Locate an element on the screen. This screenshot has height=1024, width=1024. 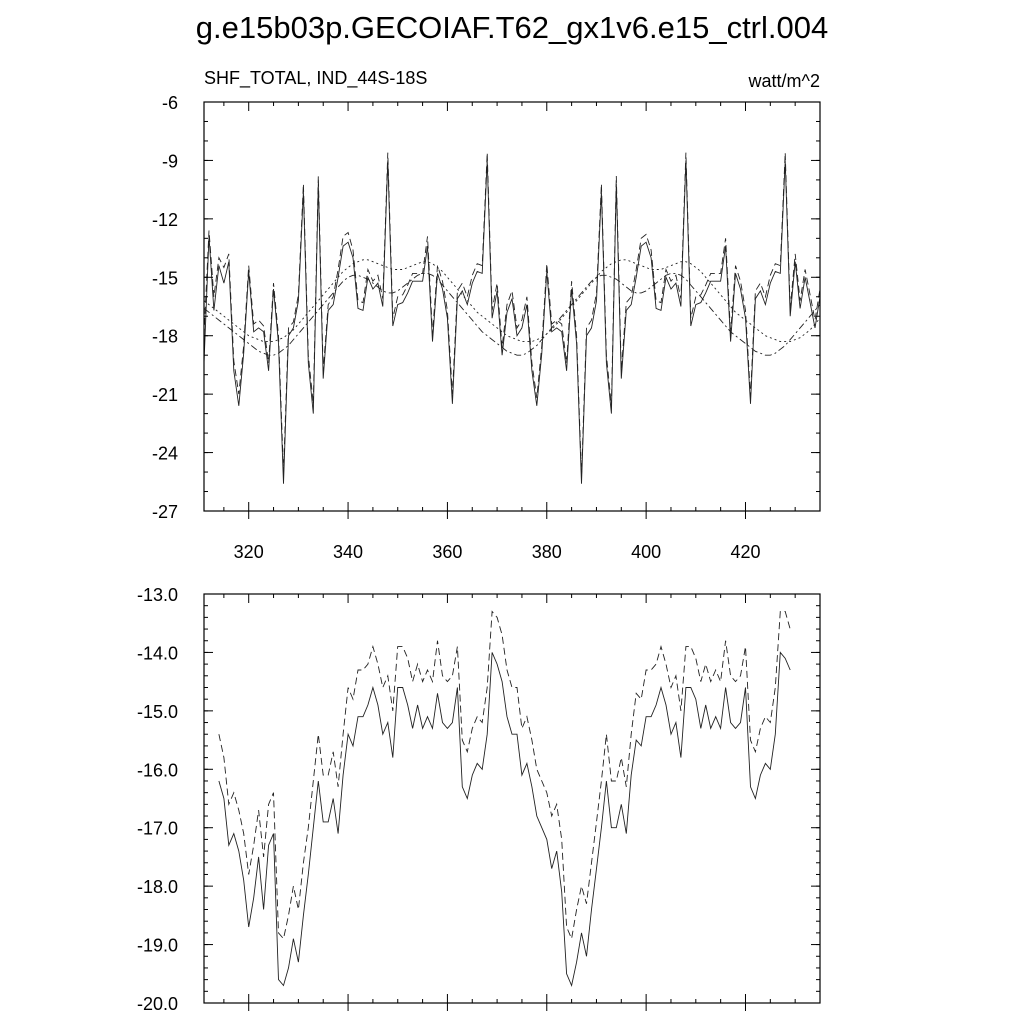
x-tick-label: 400 is located at coordinates (646, 552).